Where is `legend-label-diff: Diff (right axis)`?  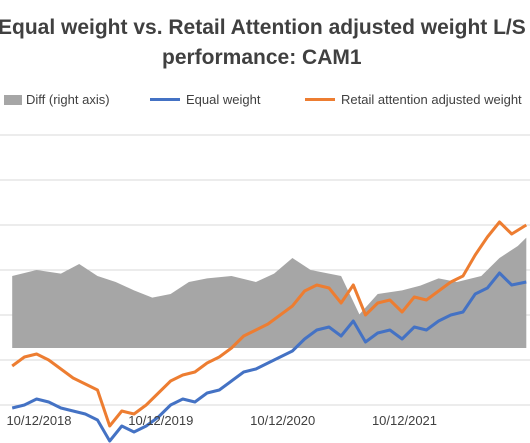 legend-label-diff: Diff (right axis) is located at coordinates (68, 99).